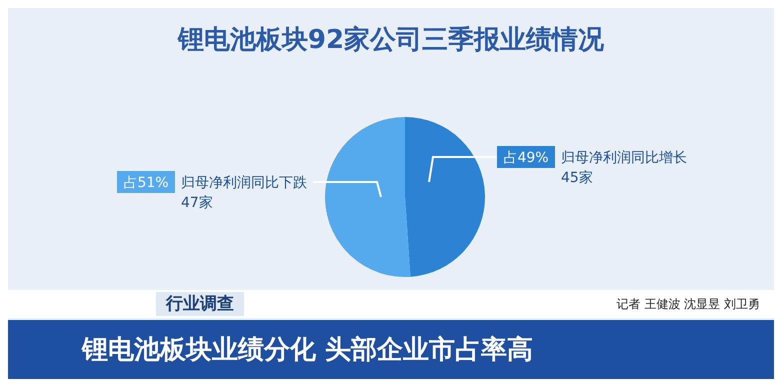 The width and height of the screenshot is (782, 387). Describe the element at coordinates (624, 158) in the screenshot. I see `legend-label: 归母净利润同比增长` at that location.